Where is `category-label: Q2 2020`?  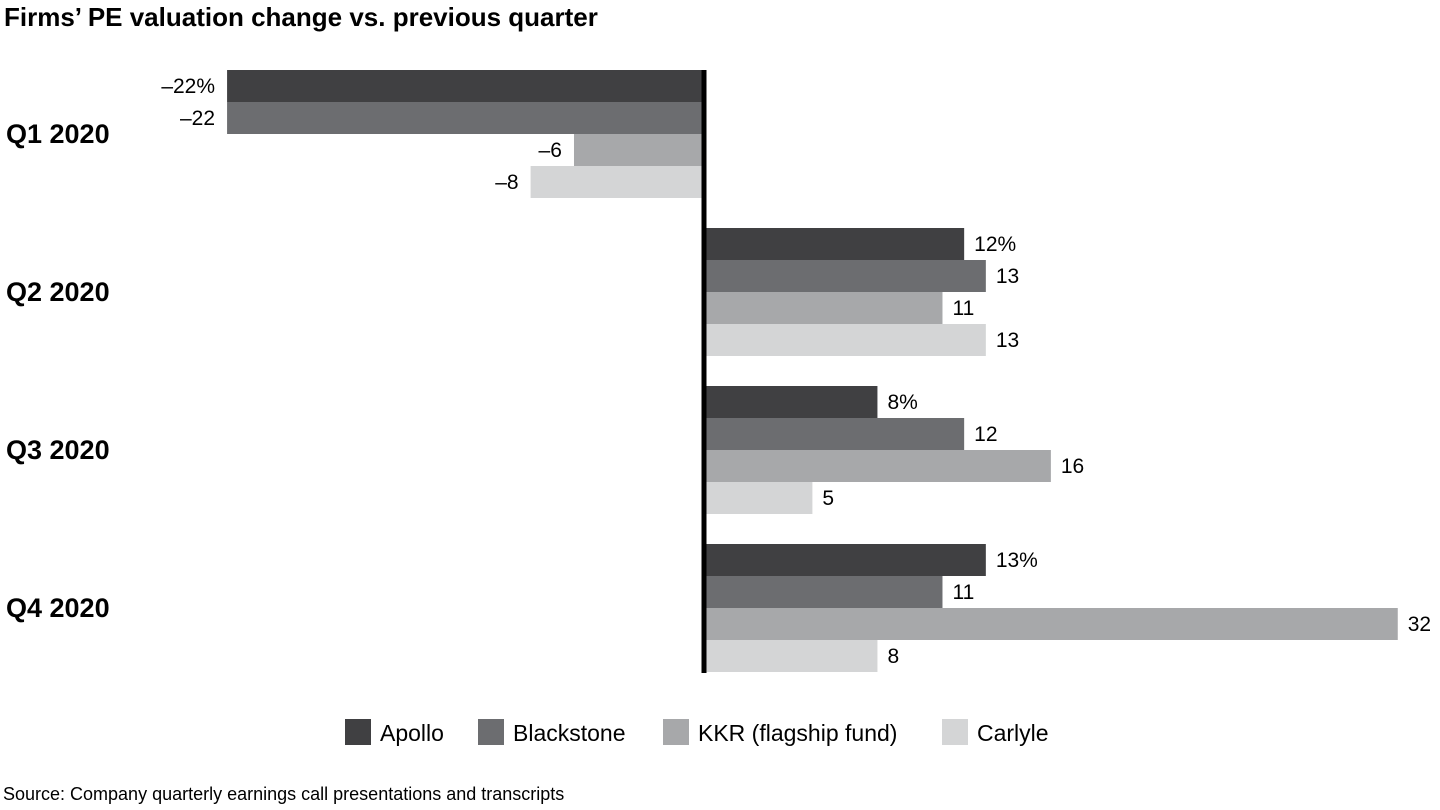 category-label: Q2 2020 is located at coordinates (58, 292).